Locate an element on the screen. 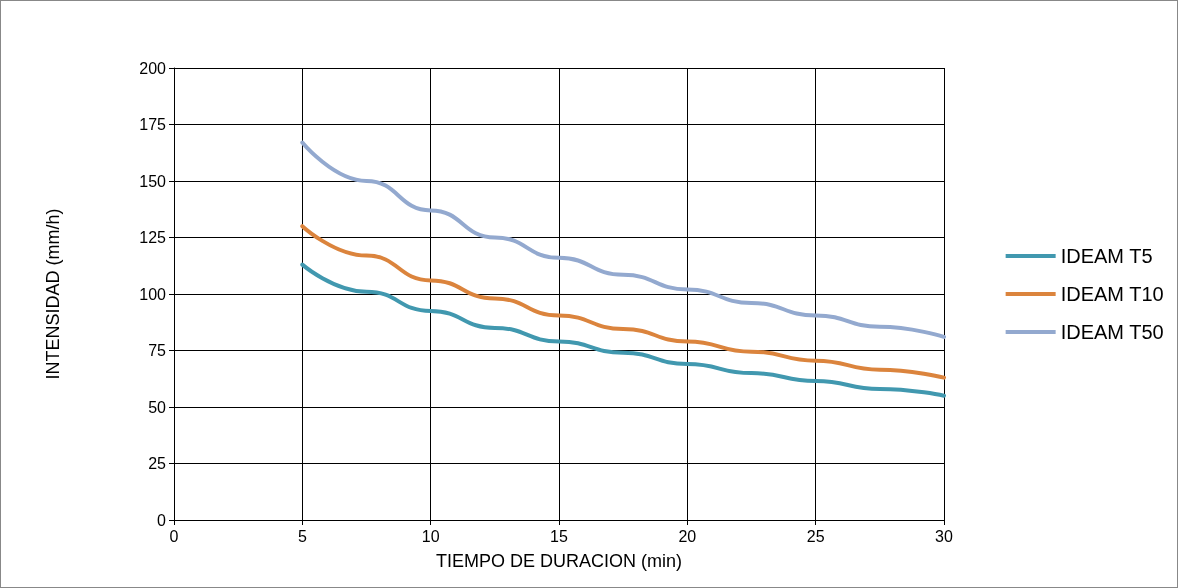 The height and width of the screenshot is (588, 1178). y-tick-label: 0 is located at coordinates (162, 520).